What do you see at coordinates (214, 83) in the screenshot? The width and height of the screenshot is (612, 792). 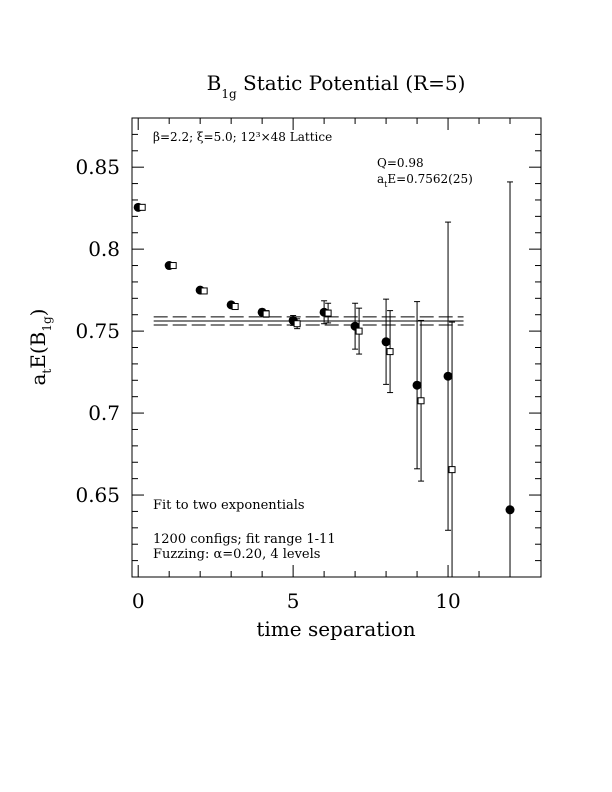 I see `title-main: B` at bounding box center [214, 83].